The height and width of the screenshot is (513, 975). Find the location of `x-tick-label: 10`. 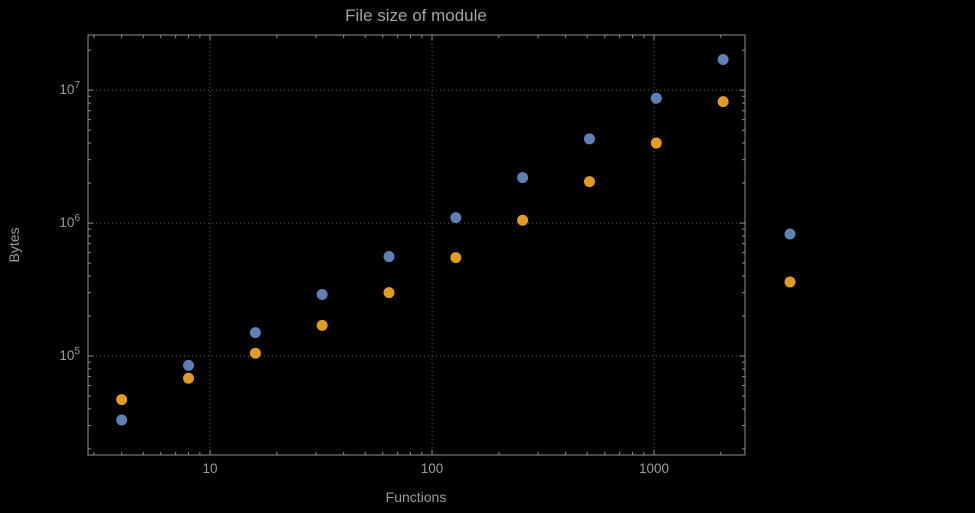

x-tick-label: 10 is located at coordinates (210, 468).